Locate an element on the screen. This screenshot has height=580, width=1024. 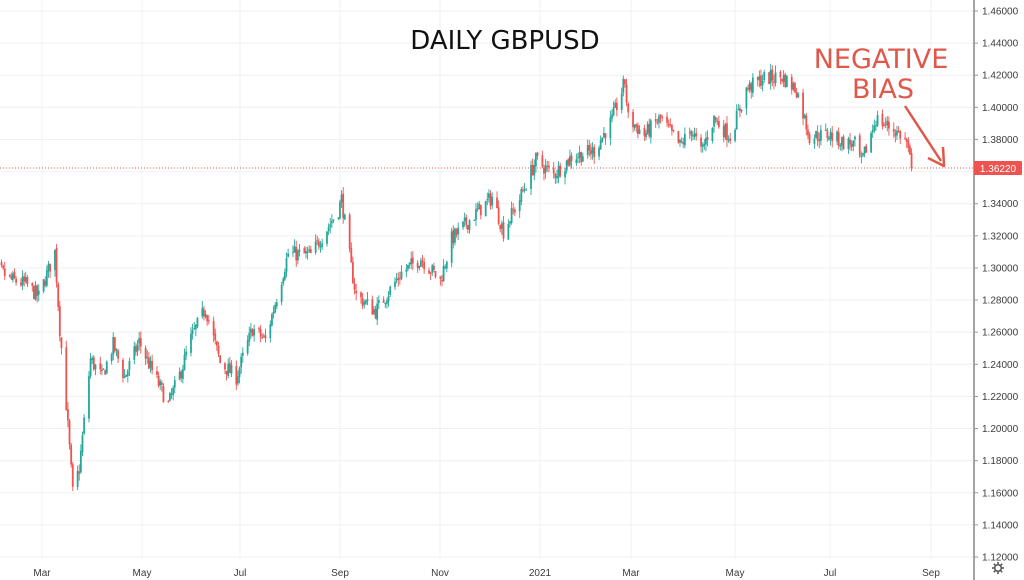
y-tick-label: 1.12000 is located at coordinates (1000, 558).